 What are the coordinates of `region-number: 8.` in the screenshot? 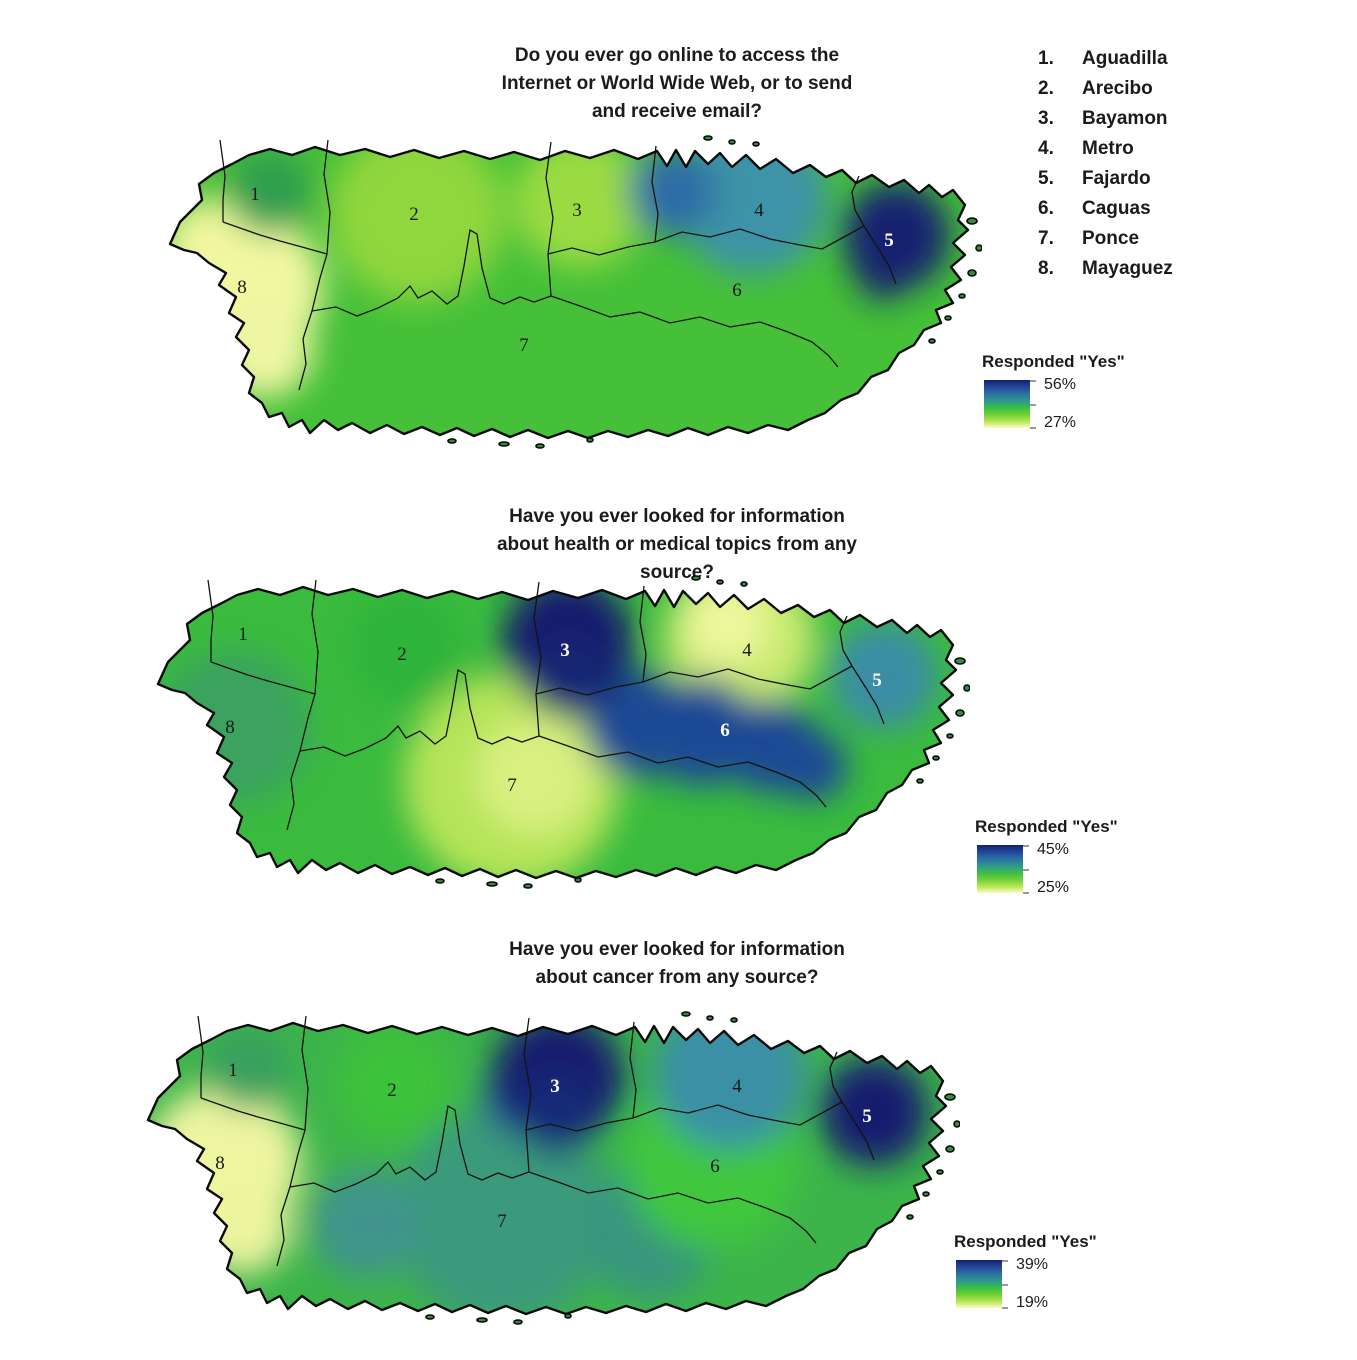 It's located at (1046, 268).